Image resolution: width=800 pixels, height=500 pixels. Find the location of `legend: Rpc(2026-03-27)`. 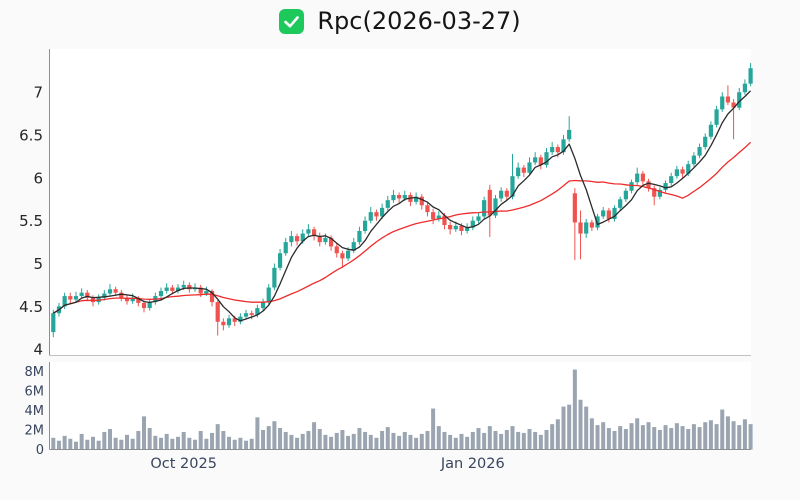

legend: Rpc(2026-03-27) is located at coordinates (400, 21).